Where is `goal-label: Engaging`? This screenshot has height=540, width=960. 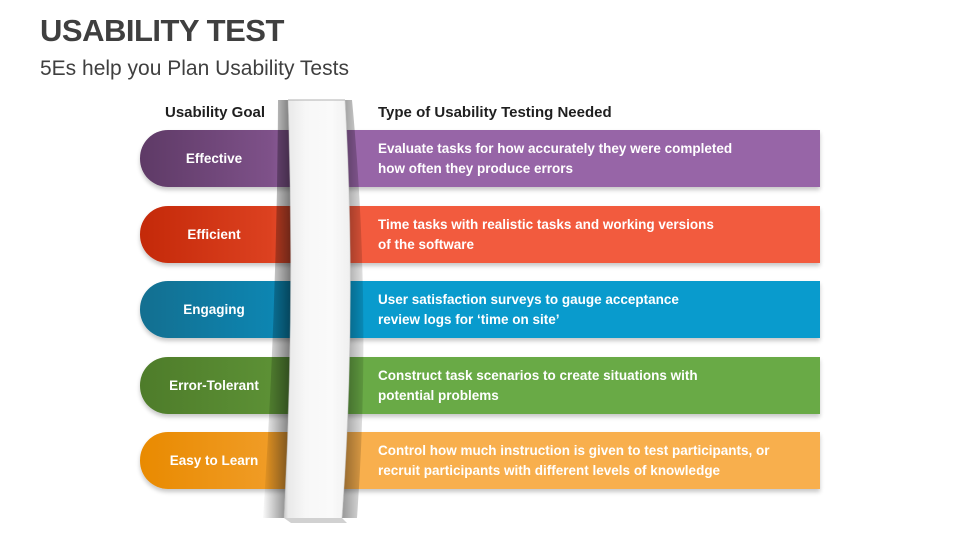 goal-label: Engaging is located at coordinates (214, 309).